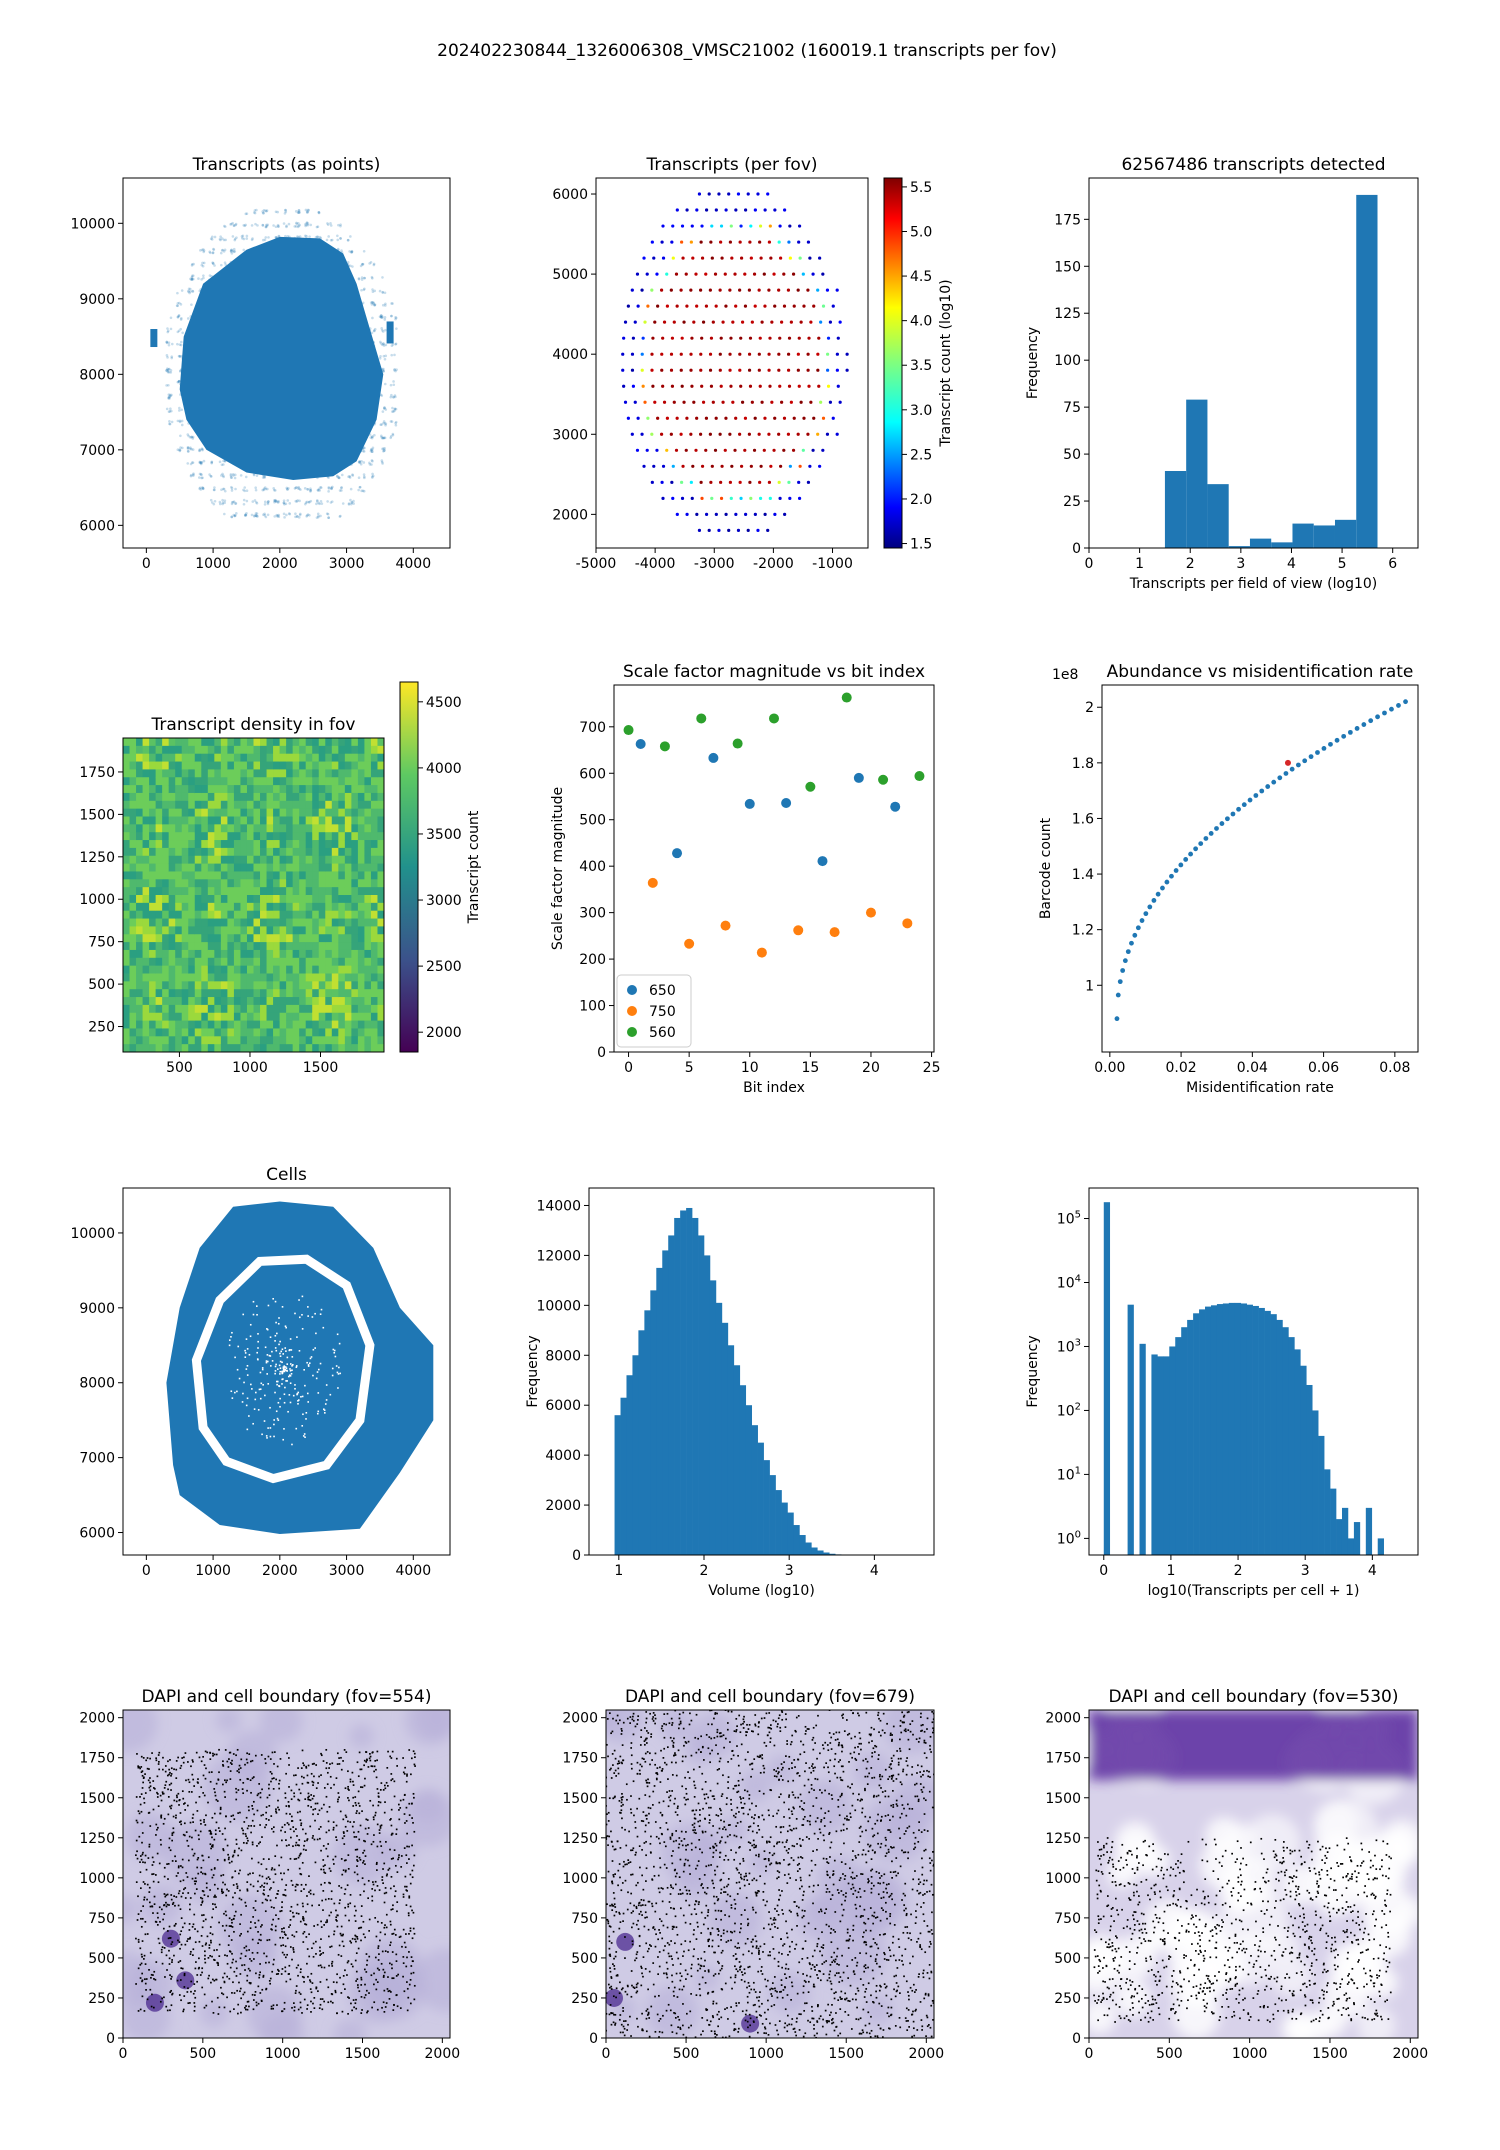 The image size is (1500, 2150). Describe the element at coordinates (1067, 267) in the screenshot. I see `y-tick-label: 150` at that location.